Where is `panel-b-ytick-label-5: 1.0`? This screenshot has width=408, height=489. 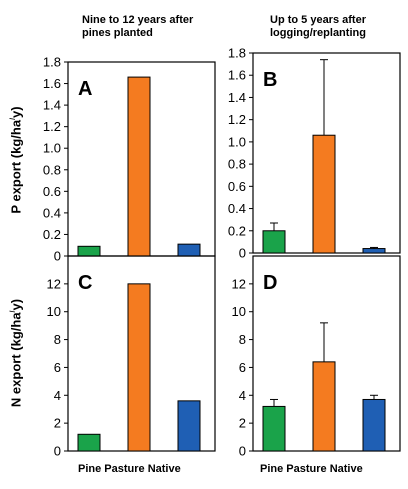
panel-b-ytick-label-5: 1.0 is located at coordinates (237, 141).